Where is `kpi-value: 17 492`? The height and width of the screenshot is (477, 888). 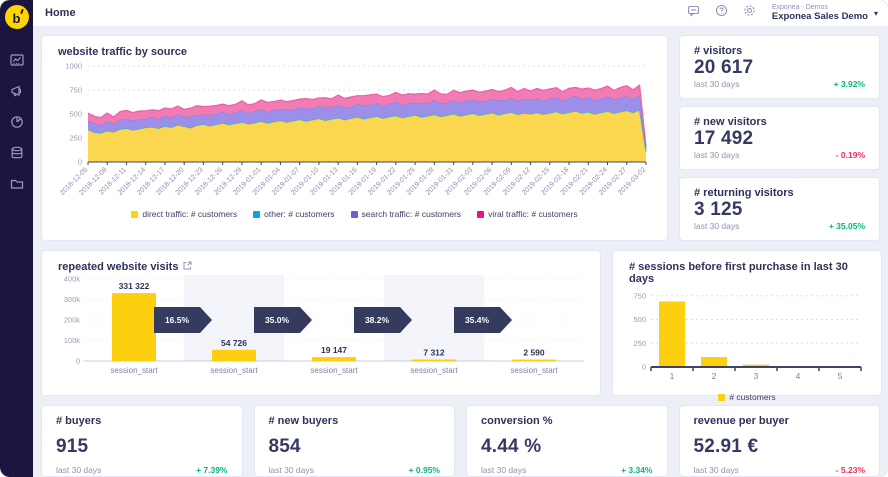 kpi-value: 17 492 is located at coordinates (724, 138).